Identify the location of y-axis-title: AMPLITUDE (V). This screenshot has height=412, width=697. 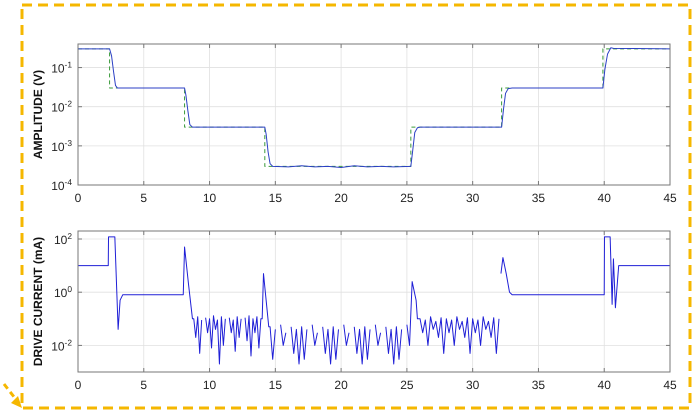
(38, 115).